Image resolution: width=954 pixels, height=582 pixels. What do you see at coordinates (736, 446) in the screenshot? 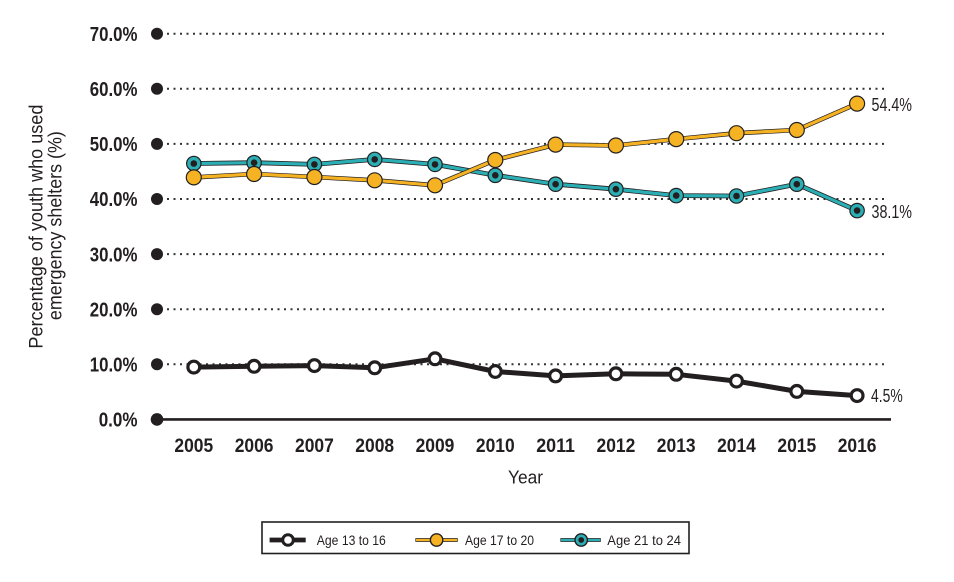
I see `svg-text: 2014` at bounding box center [736, 446].